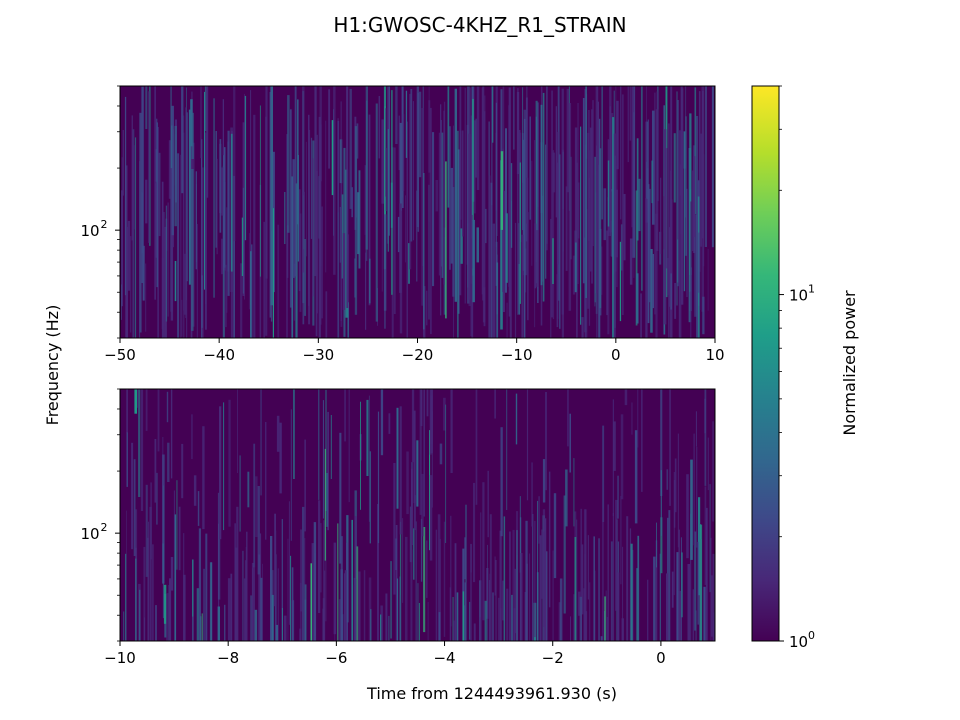  I want to click on y-tick-label: 10, so click(89, 534).